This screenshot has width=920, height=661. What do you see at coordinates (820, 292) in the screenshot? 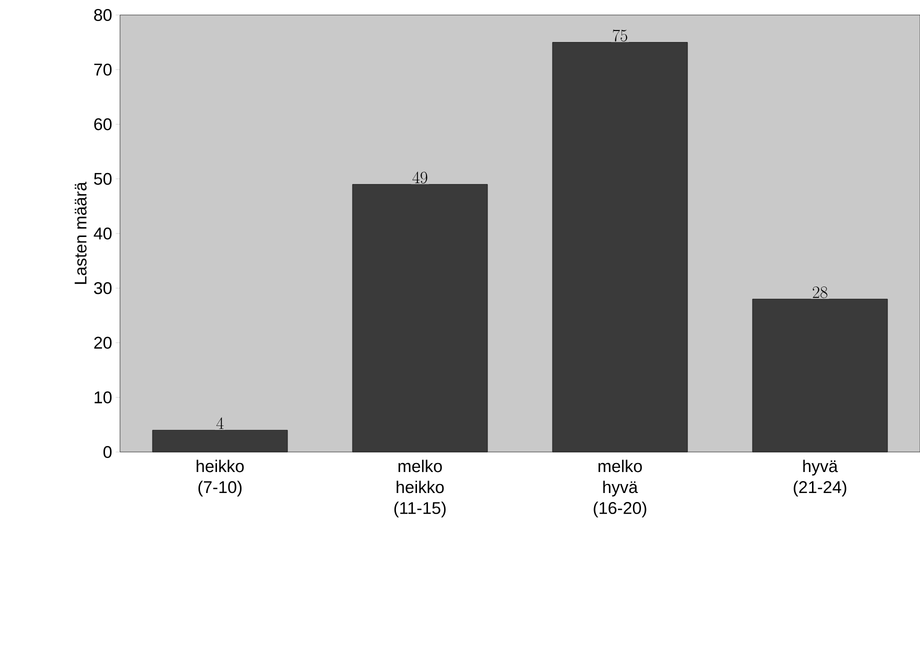
I see `data-label: 28` at bounding box center [820, 292].